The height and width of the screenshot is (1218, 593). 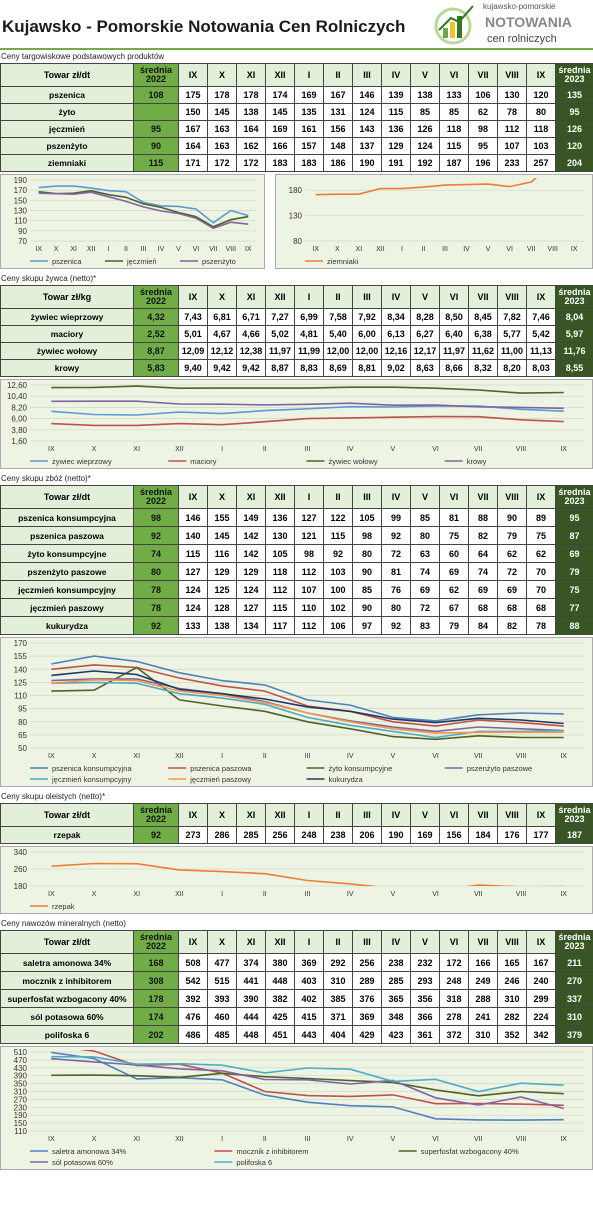 What do you see at coordinates (454, 129) in the screenshot?
I see `table-cell: 118` at bounding box center [454, 129].